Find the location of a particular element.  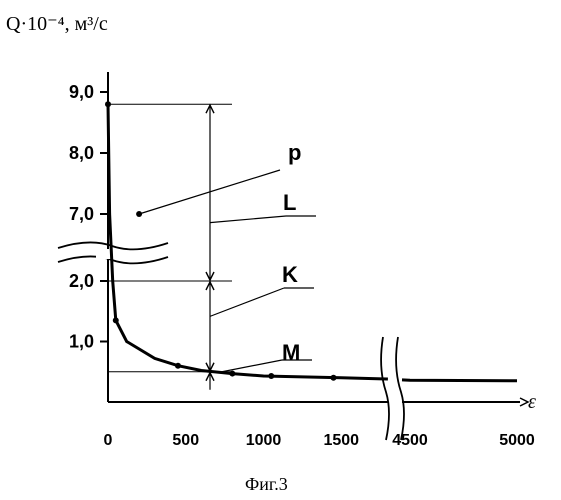

series-line is located at coordinates (459, 380).